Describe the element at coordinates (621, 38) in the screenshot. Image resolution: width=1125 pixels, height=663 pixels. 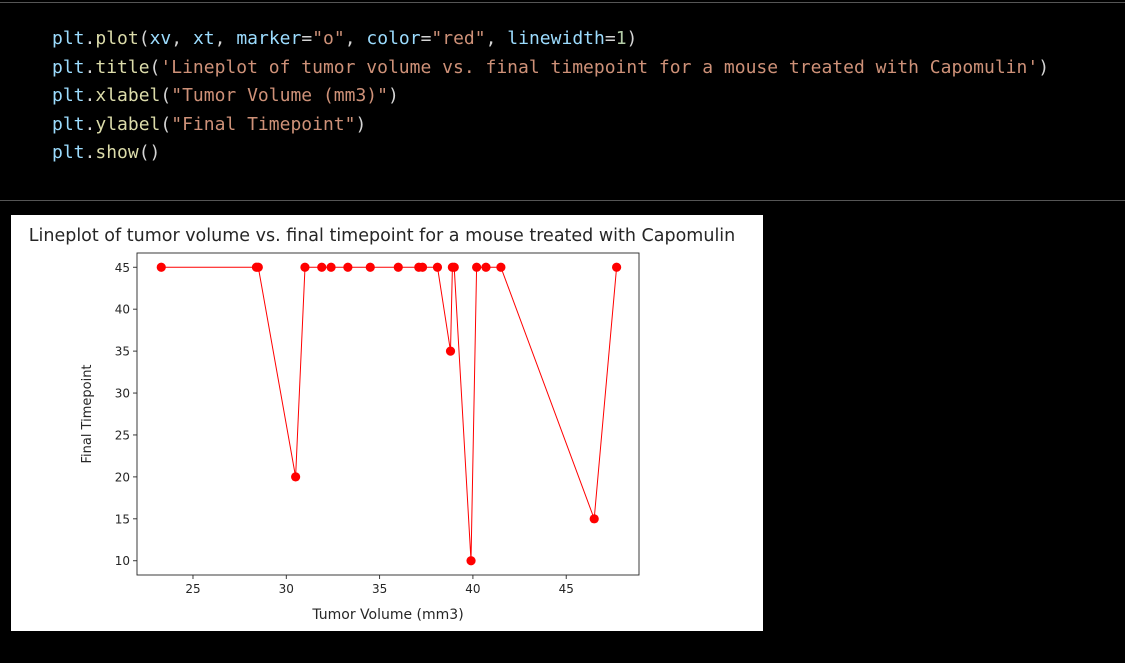
I see `code-token: 1` at that location.